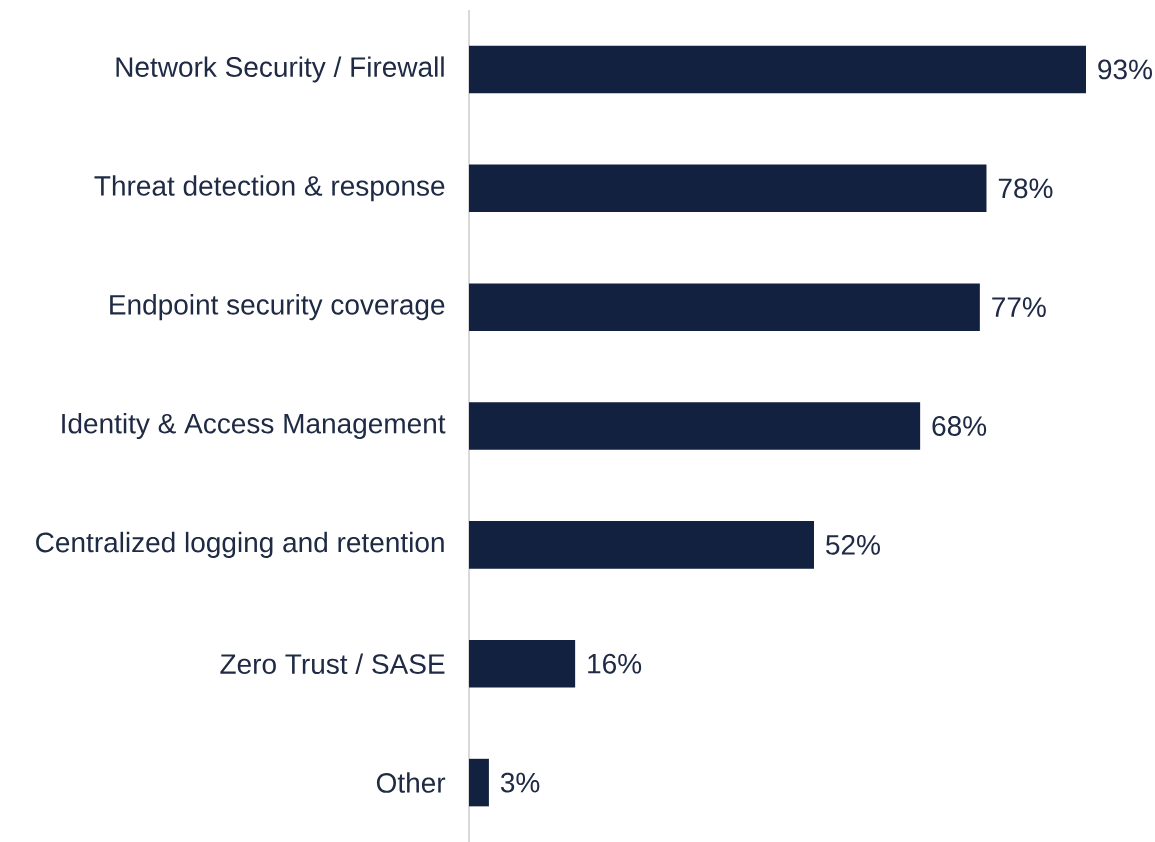 This screenshot has height=842, width=1155. I want to click on data-label: 68%, so click(959, 426).